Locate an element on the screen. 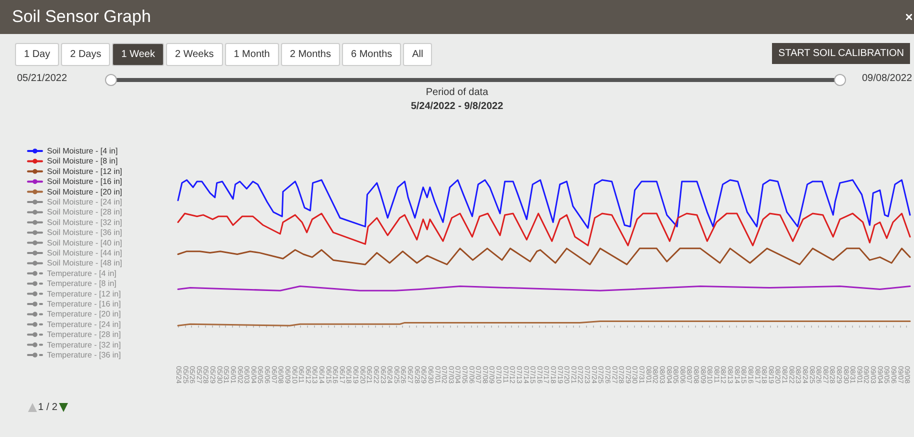 Image resolution: width=914 pixels, height=437 pixels. legend-label: Temperature - [28 in] is located at coordinates (84, 335).